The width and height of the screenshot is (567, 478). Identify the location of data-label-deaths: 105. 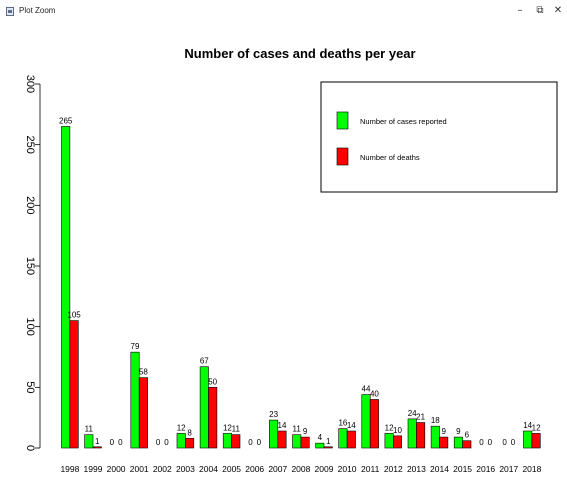
(74, 315).